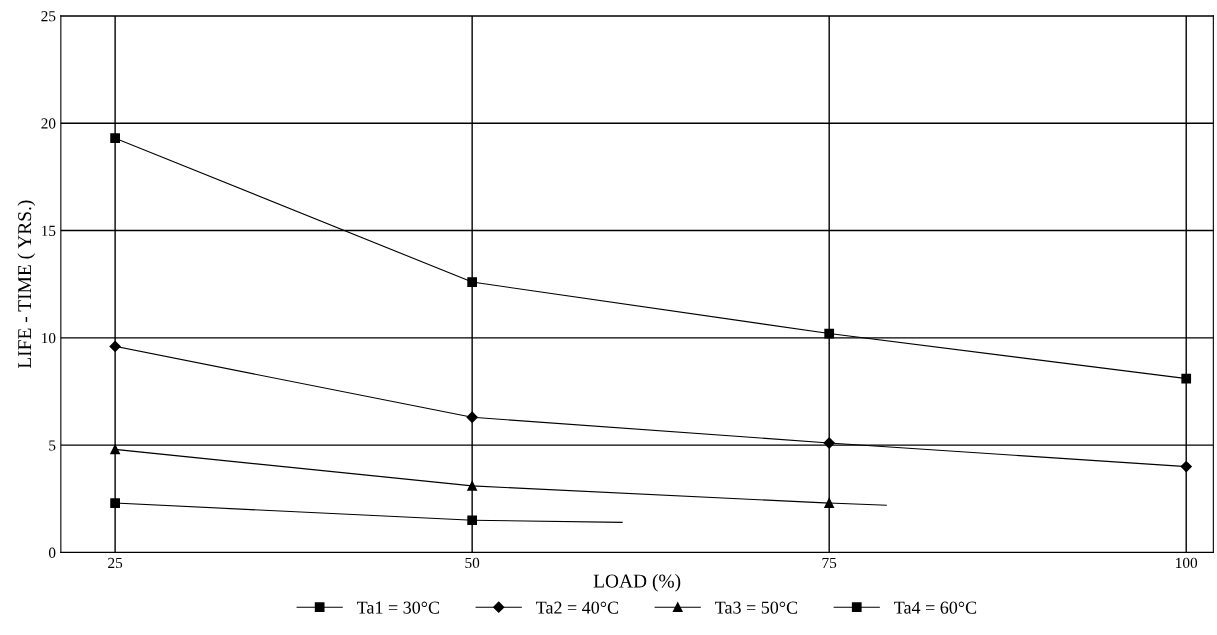 The height and width of the screenshot is (635, 1217). I want to click on x-tick-label: 25, so click(115, 563).